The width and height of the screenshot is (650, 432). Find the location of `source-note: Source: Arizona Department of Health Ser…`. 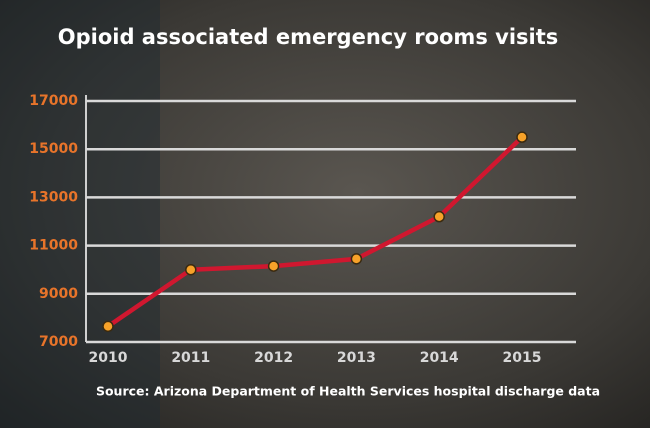

source-note: Source: Arizona Department of Health Ser… is located at coordinates (348, 391).